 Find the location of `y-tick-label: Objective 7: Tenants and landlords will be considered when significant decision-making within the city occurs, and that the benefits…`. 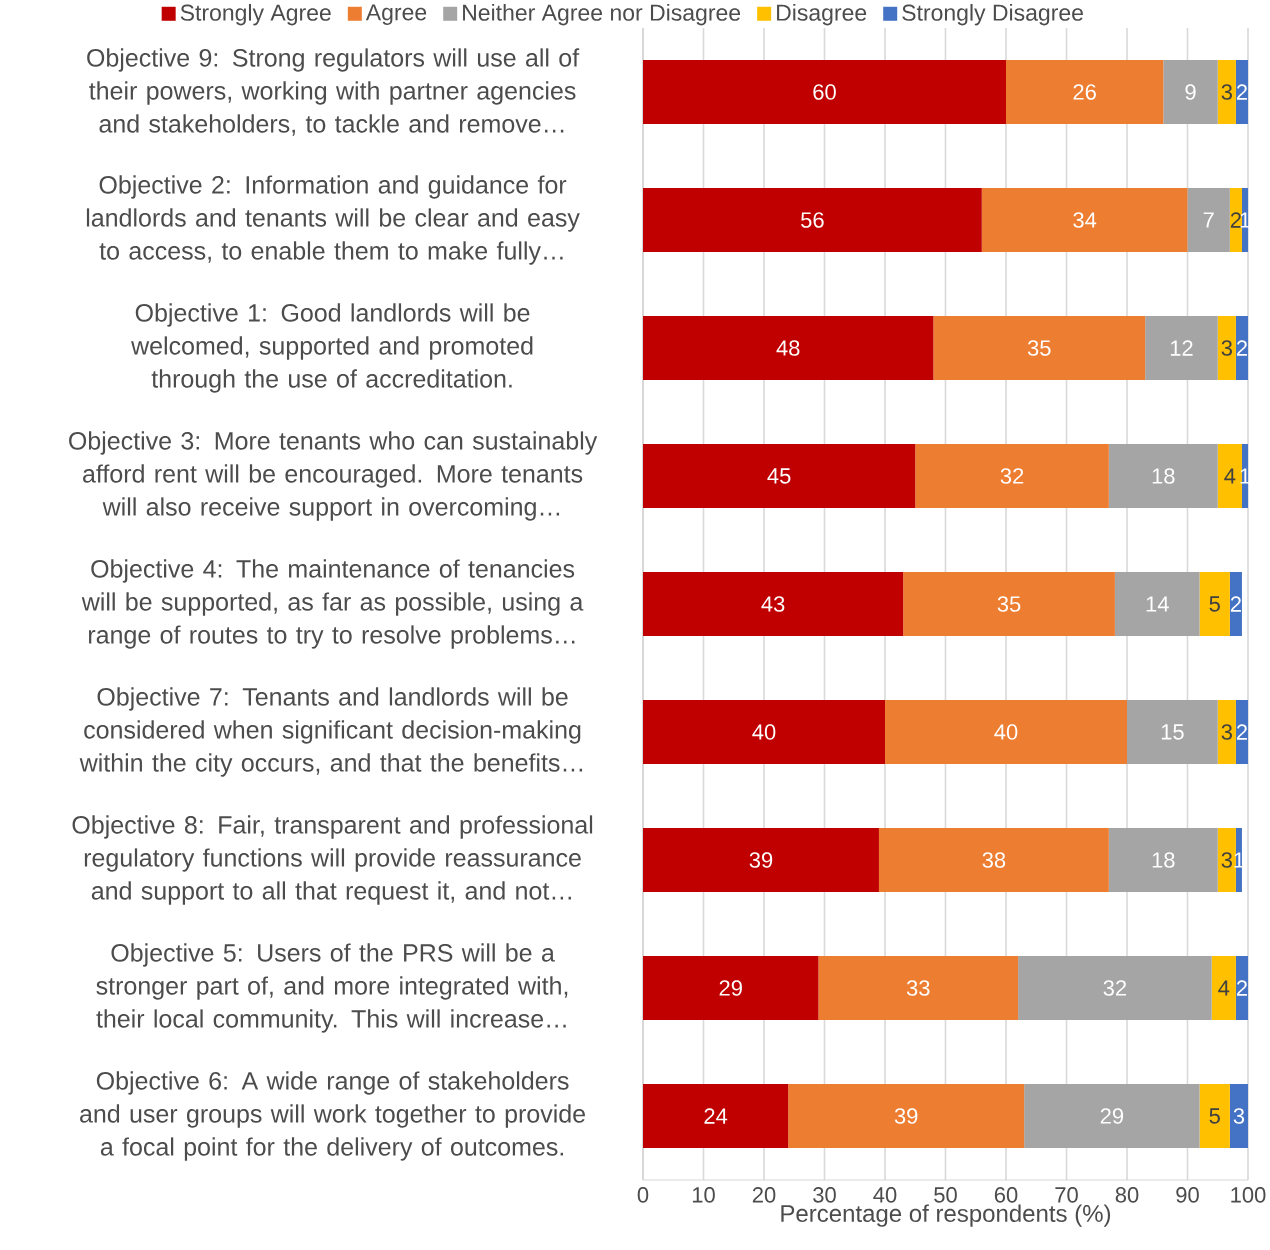

y-tick-label: Objective 7: Tenants and landlords will be considered when significant decision-making within the city occurs, and that the benefits… is located at coordinates (331, 732).